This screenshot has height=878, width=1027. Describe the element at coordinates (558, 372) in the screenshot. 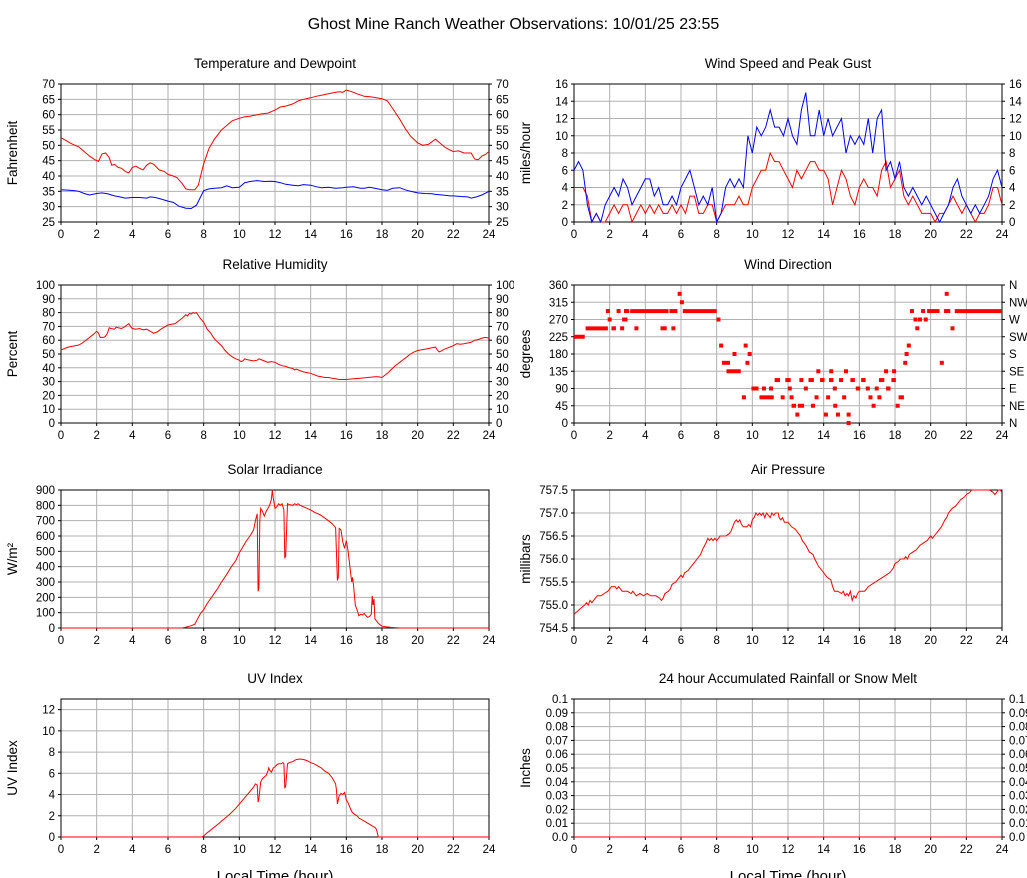

I see `y-tick-label: 135` at that location.